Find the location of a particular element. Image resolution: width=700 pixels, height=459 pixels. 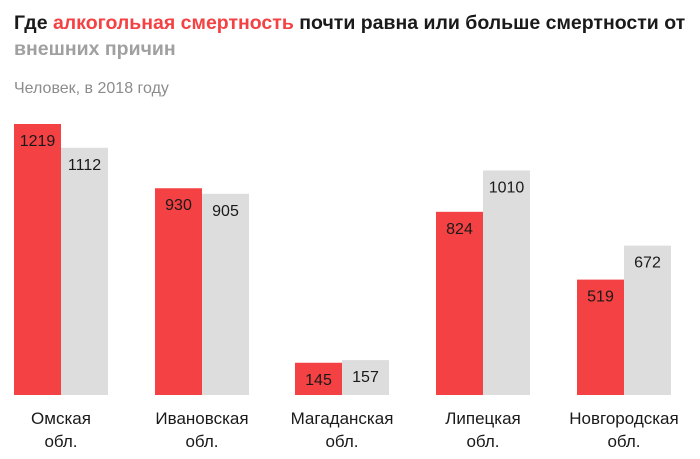

title-part-3: почти равна или больше смертности от is located at coordinates (489, 23).